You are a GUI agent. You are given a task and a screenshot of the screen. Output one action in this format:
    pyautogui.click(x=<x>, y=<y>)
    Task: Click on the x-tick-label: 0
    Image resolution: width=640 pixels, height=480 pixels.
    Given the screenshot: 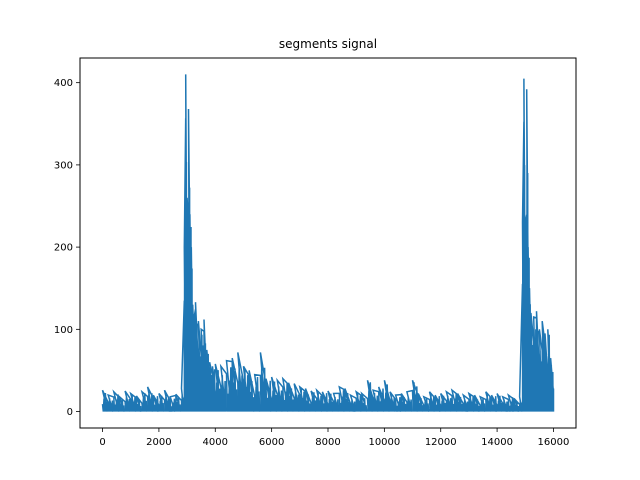 What is the action you would take?
    pyautogui.click(x=102, y=442)
    